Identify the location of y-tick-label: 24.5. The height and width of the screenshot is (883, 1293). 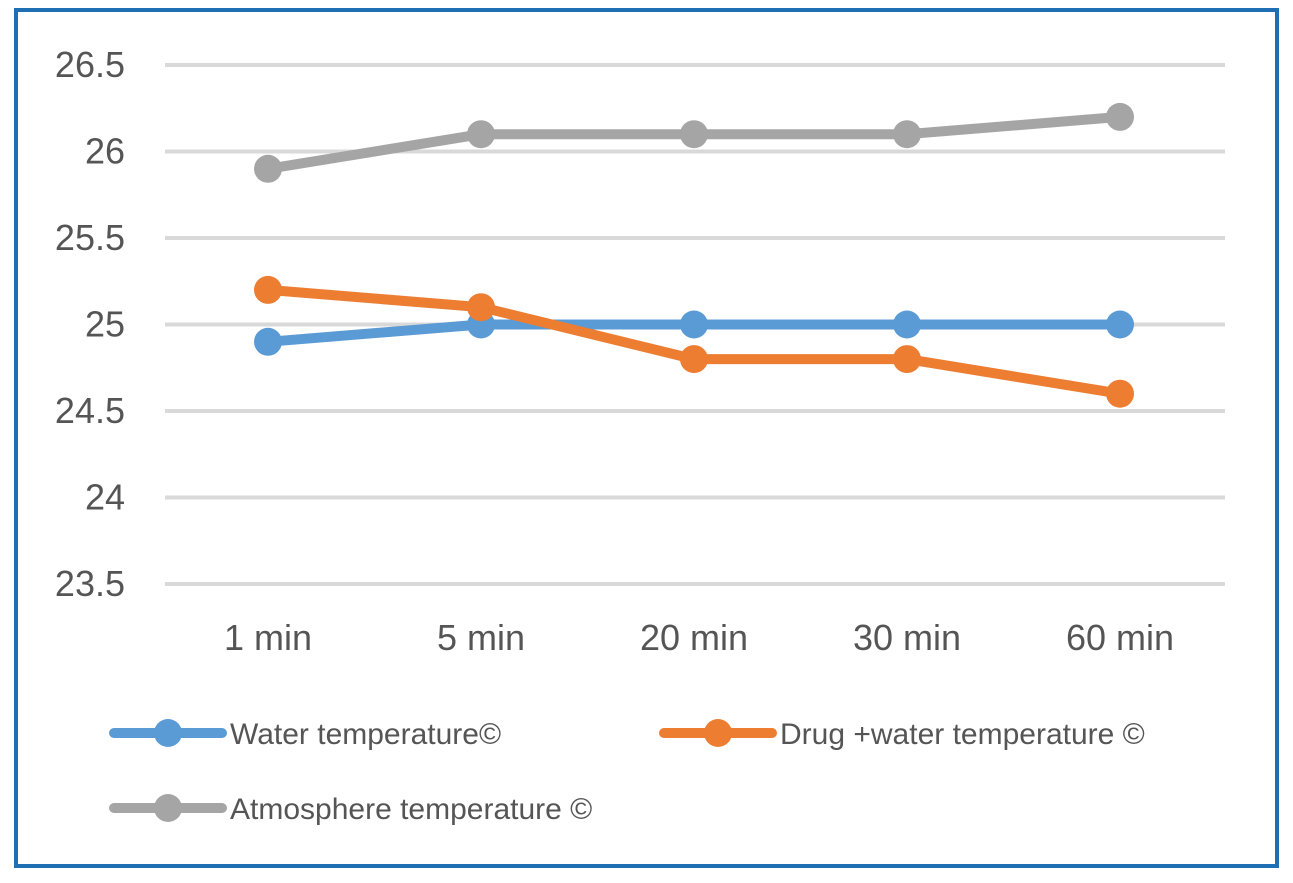
(90, 410).